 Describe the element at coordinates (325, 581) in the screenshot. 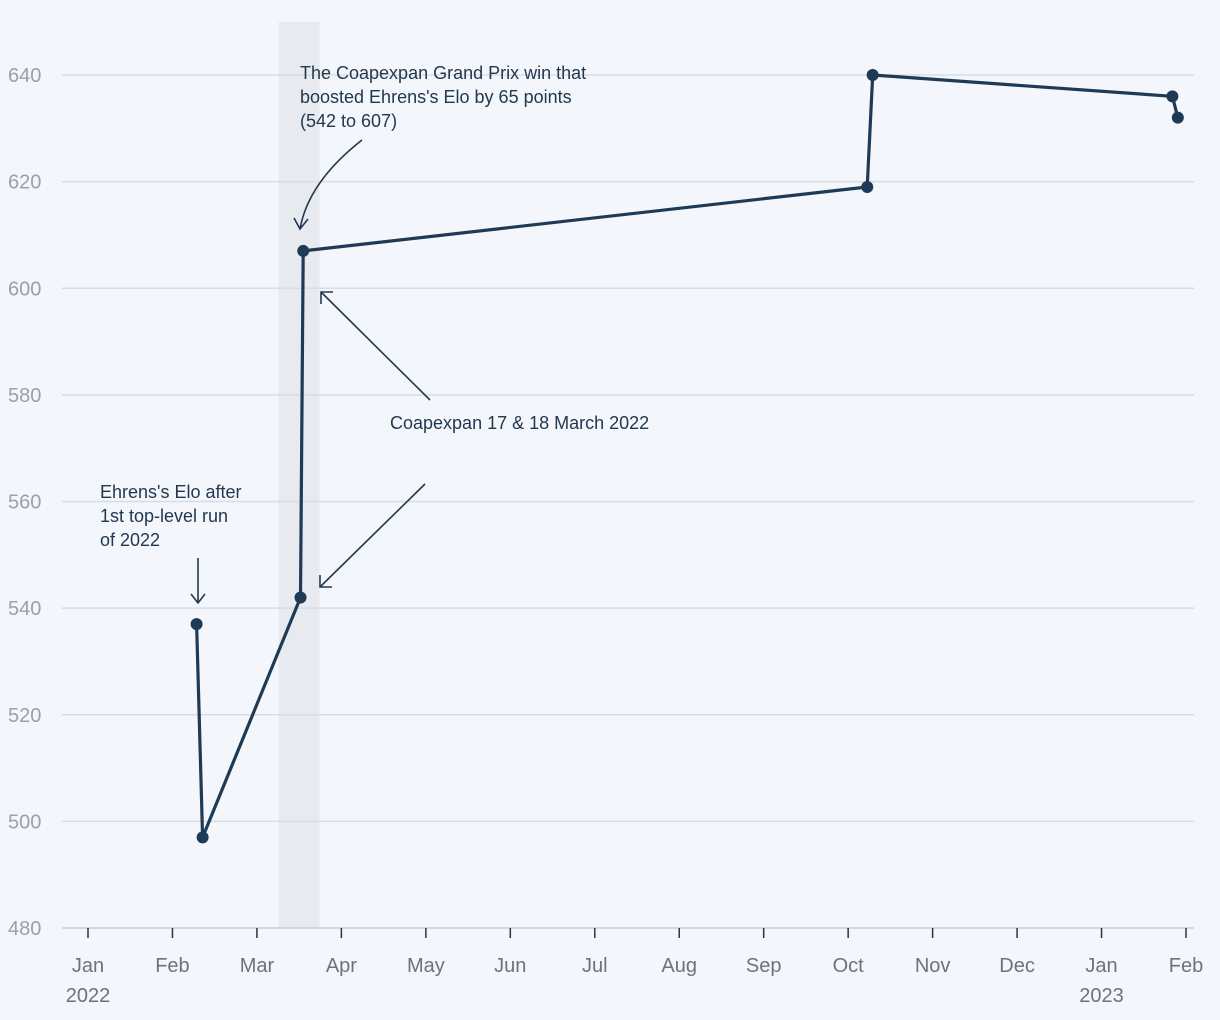

I see `annotation-coapexpan-arrowhead-down` at that location.